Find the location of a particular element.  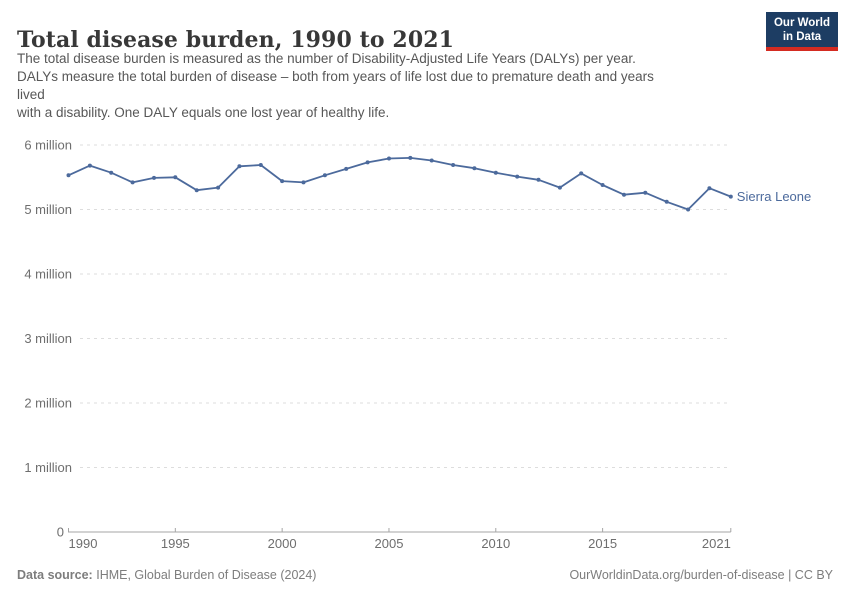

line-series-sierra-leone is located at coordinates (399, 183).